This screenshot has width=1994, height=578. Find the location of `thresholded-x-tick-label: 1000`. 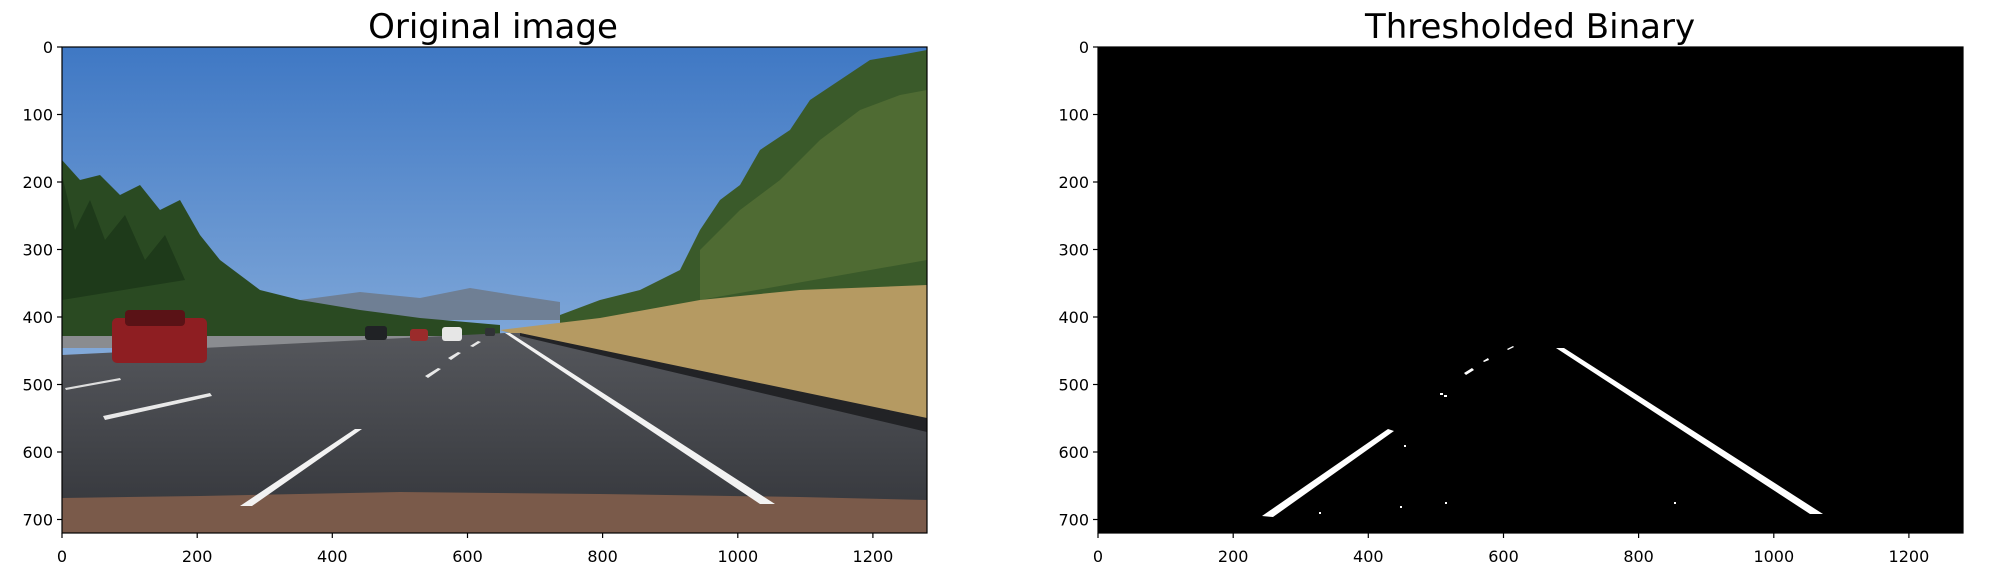

thresholded-x-tick-label: 1000 is located at coordinates (1773, 556).